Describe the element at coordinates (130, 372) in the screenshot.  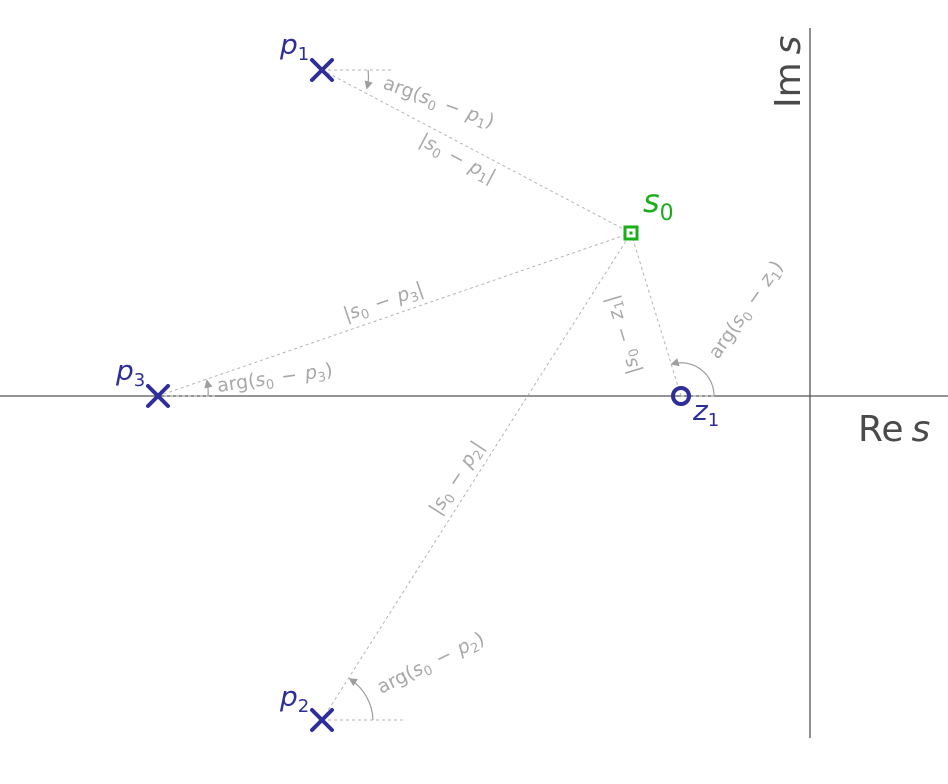
I see `pole-label-p3: p3` at that location.